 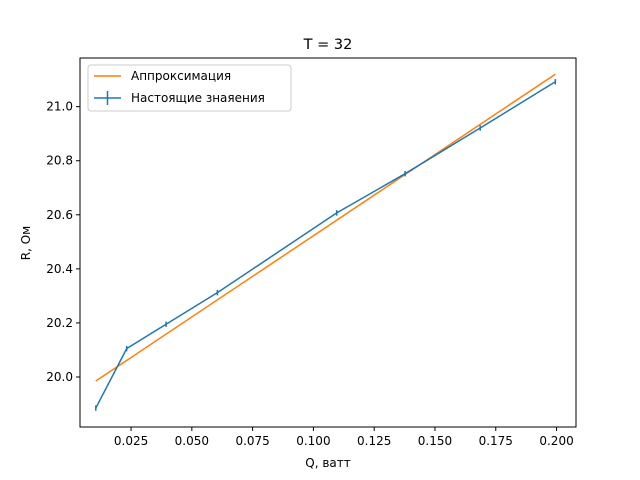 What do you see at coordinates (374, 441) in the screenshot?
I see `x-tick-label: 0.125` at bounding box center [374, 441].